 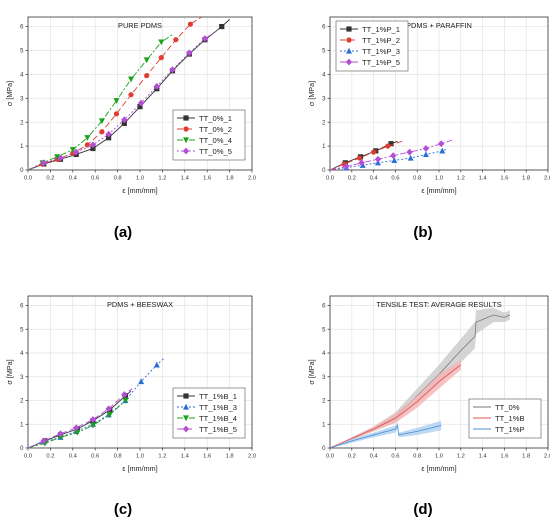 What do you see at coordinates (209, 413) in the screenshot?
I see `legend: TT_1%B_1 TT_1%B_3 TT_1%B_4 TT_1%B_5` at bounding box center [209, 413].